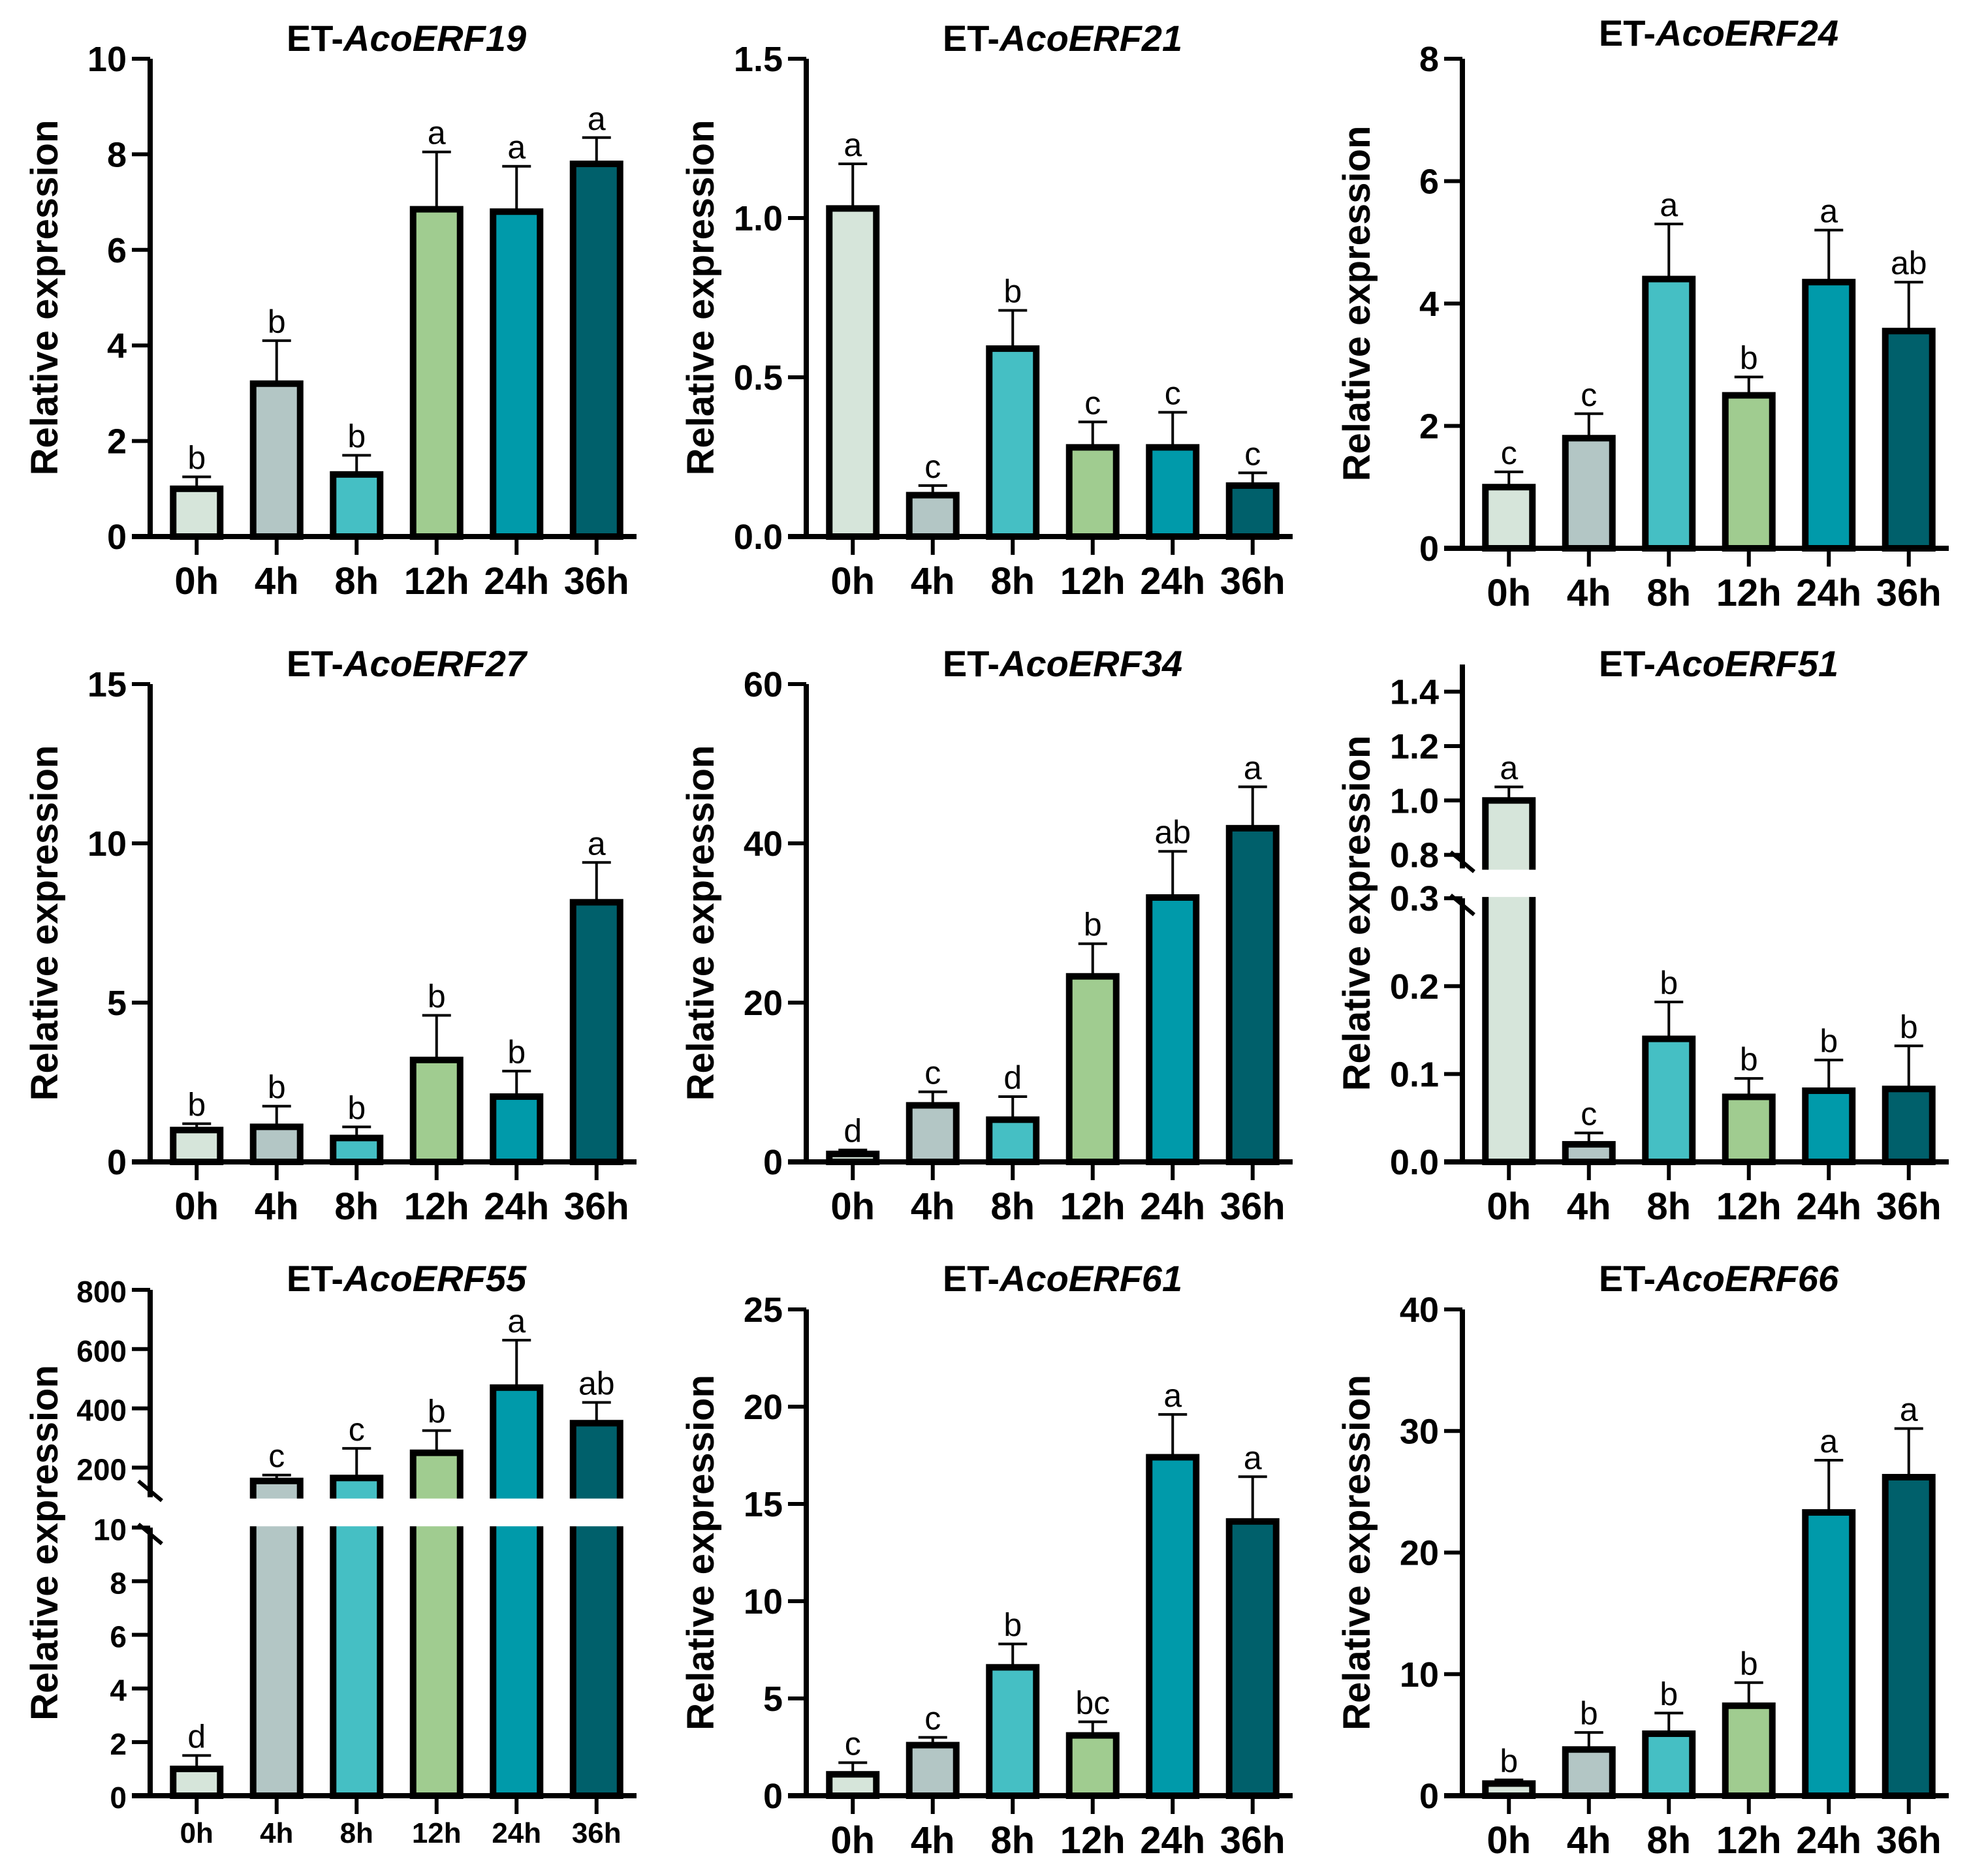 This screenshot has width=1969, height=1876. Describe the element at coordinates (117, 155) in the screenshot. I see `y-tick-label: 8` at that location.